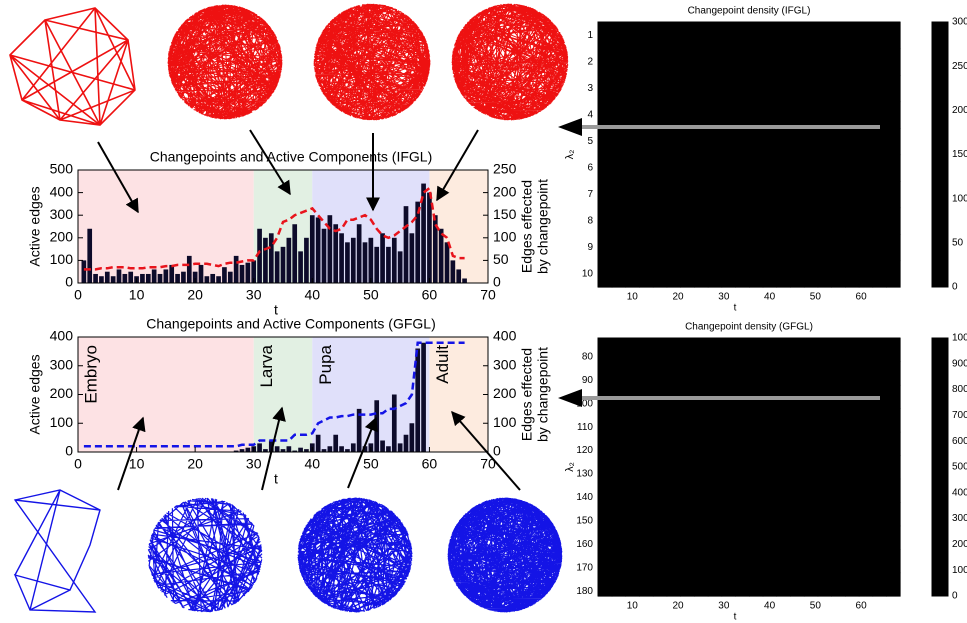 The height and width of the screenshot is (623, 967). Describe the element at coordinates (166, 226) in the screenshot. I see `region` at that location.